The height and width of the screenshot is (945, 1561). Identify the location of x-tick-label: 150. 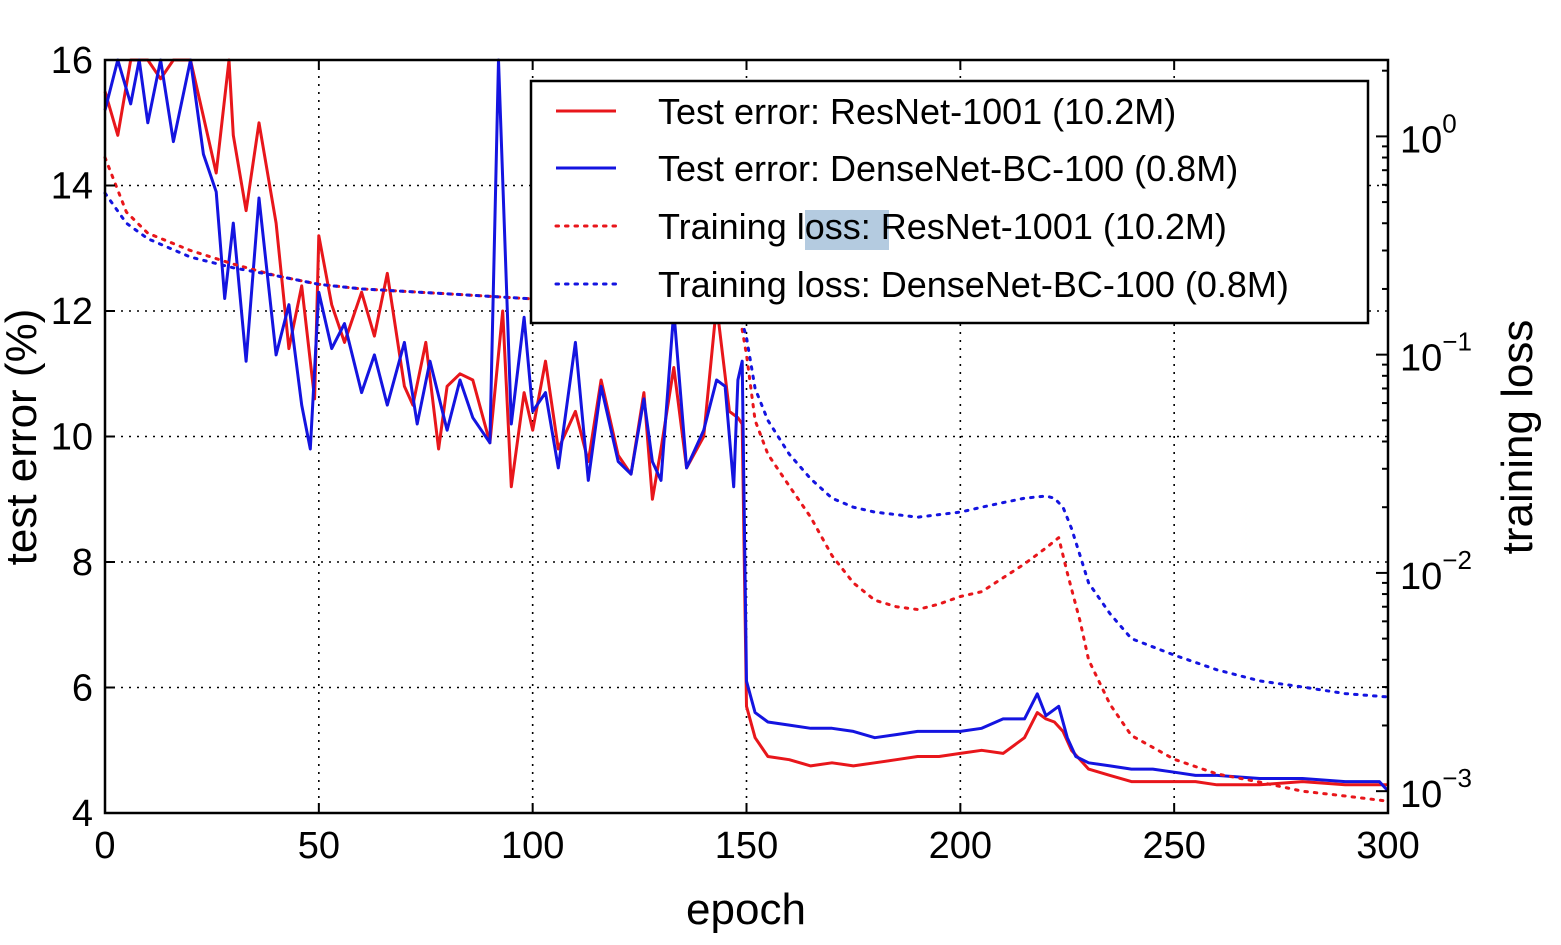
(746, 846).